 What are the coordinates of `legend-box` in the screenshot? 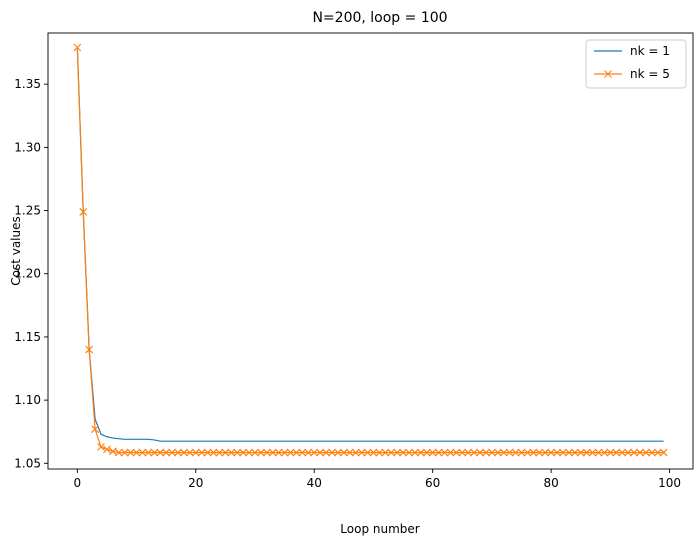 It's located at (636, 64).